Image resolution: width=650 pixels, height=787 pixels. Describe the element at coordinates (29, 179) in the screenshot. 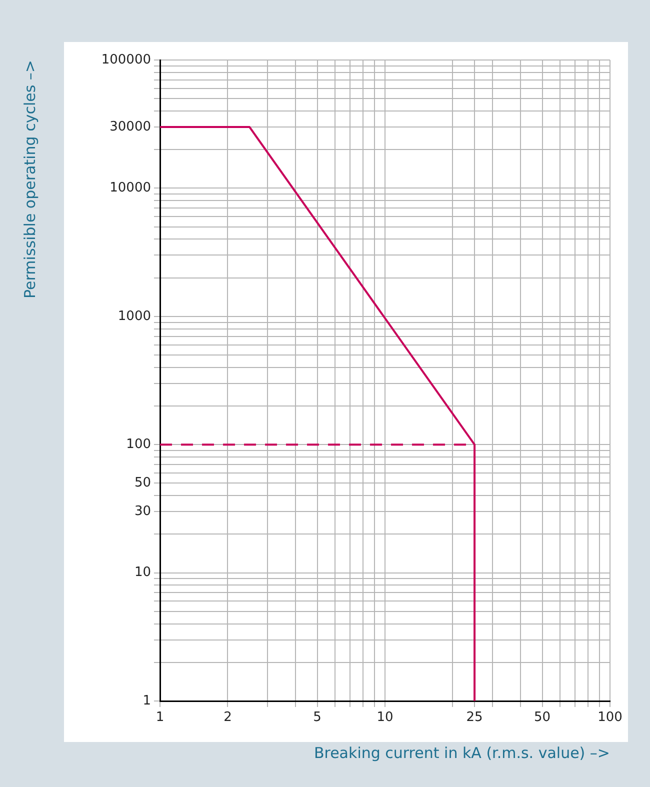

I see `y-axis-title: Permissible operating cycles –>` at that location.